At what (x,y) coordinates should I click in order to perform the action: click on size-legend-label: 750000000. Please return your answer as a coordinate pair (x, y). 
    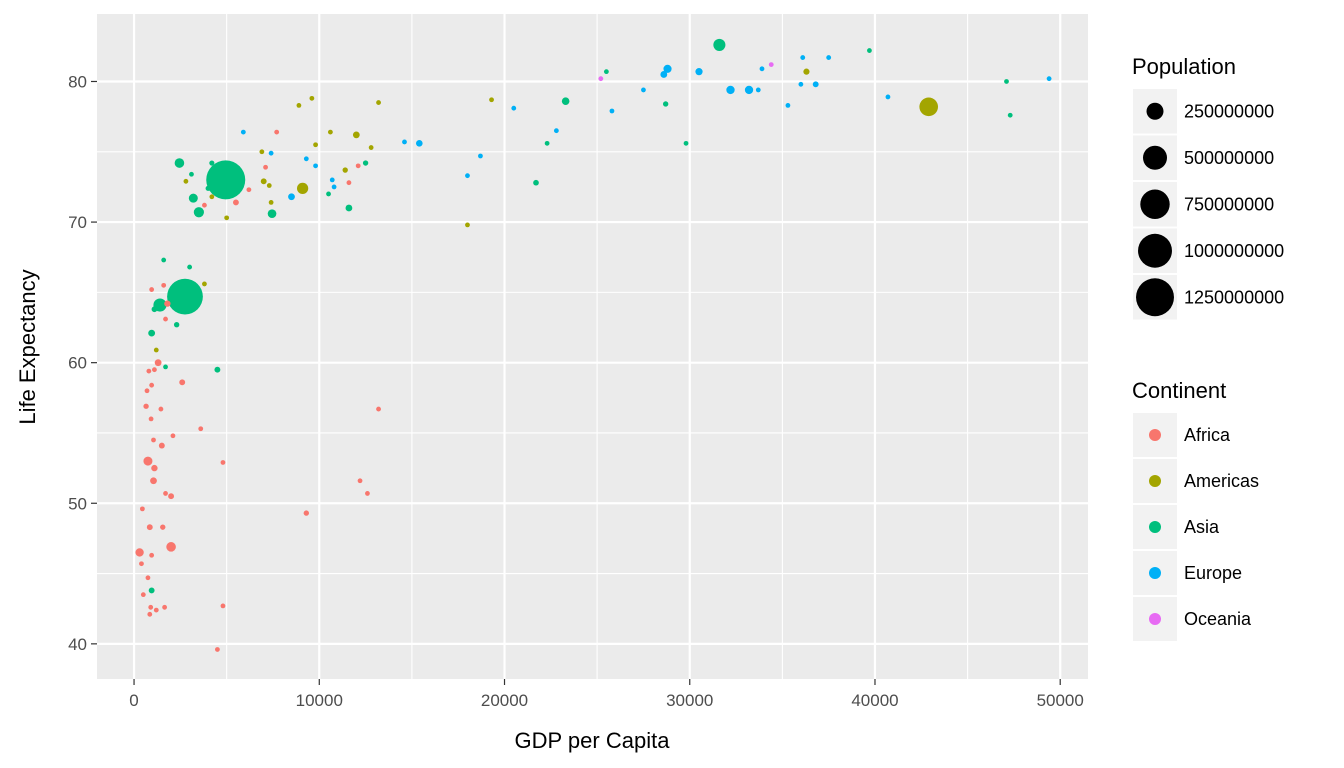
    Looking at the image, I should click on (1229, 204).